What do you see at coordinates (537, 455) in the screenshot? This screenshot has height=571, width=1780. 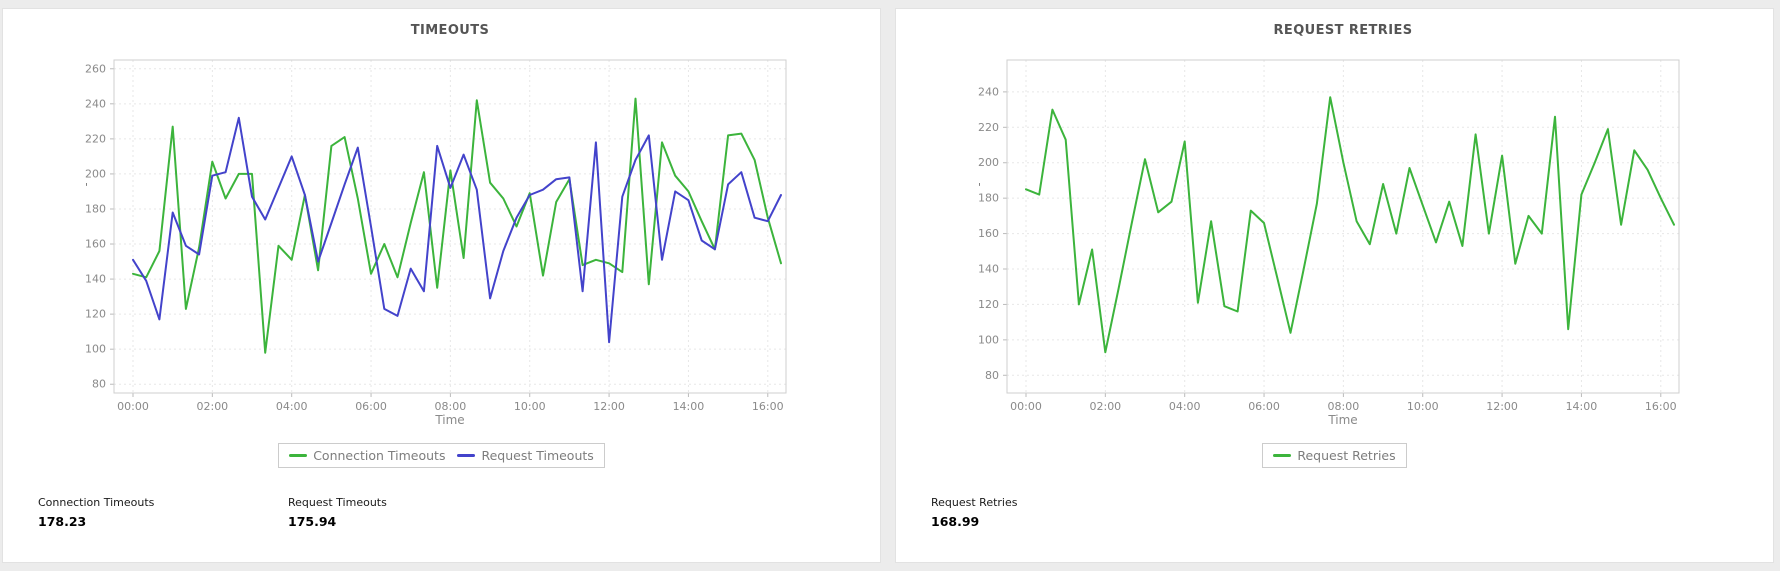 I see `legend-label: Request Timeouts` at bounding box center [537, 455].